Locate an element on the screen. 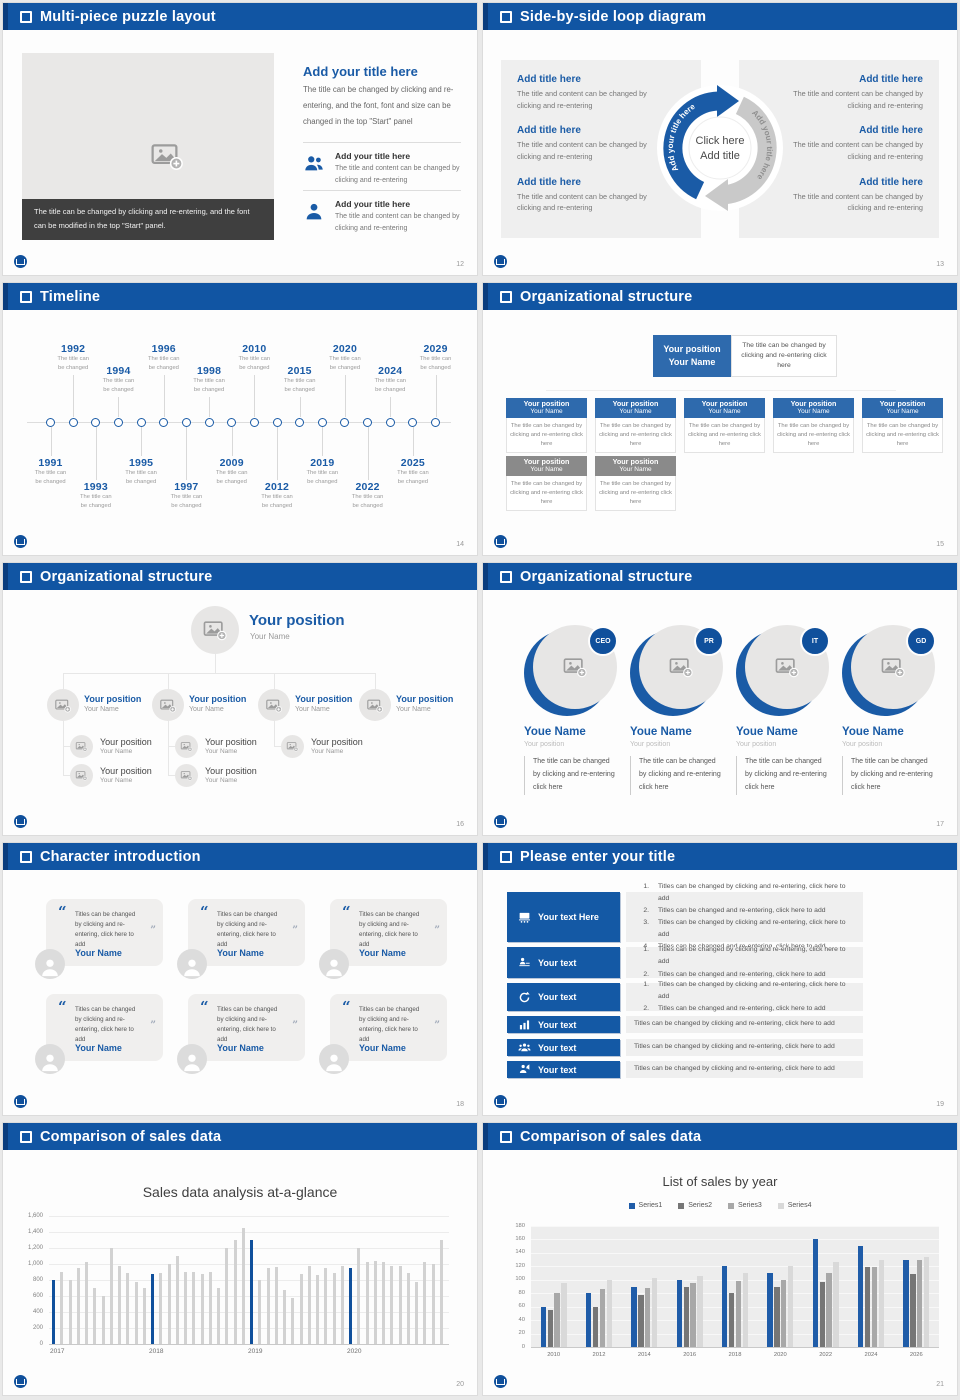  line-number: 1. is located at coordinates (646, 984).